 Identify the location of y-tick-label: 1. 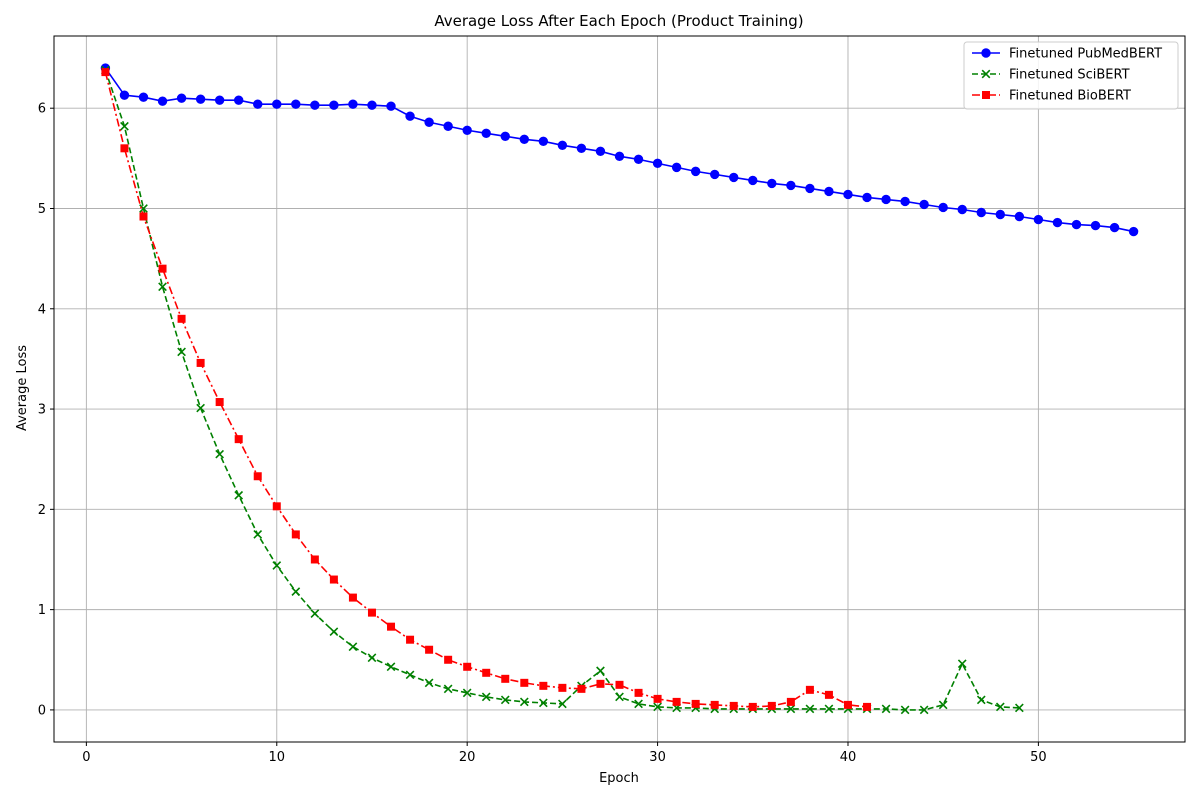
(42, 610).